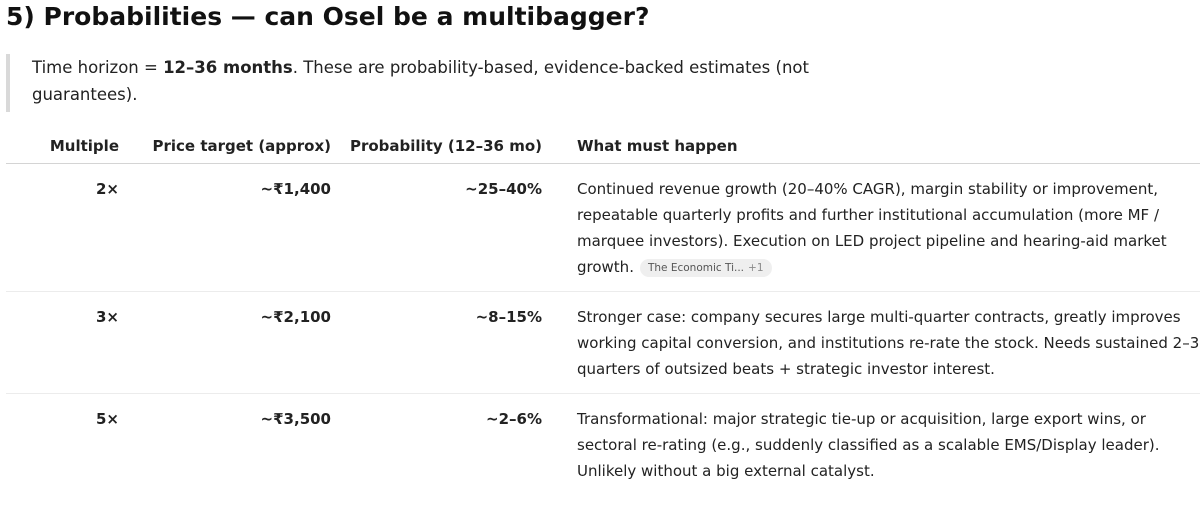 This screenshot has width=1200, height=510. I want to click on cell-price-target: ~₹1,400, so click(225, 227).